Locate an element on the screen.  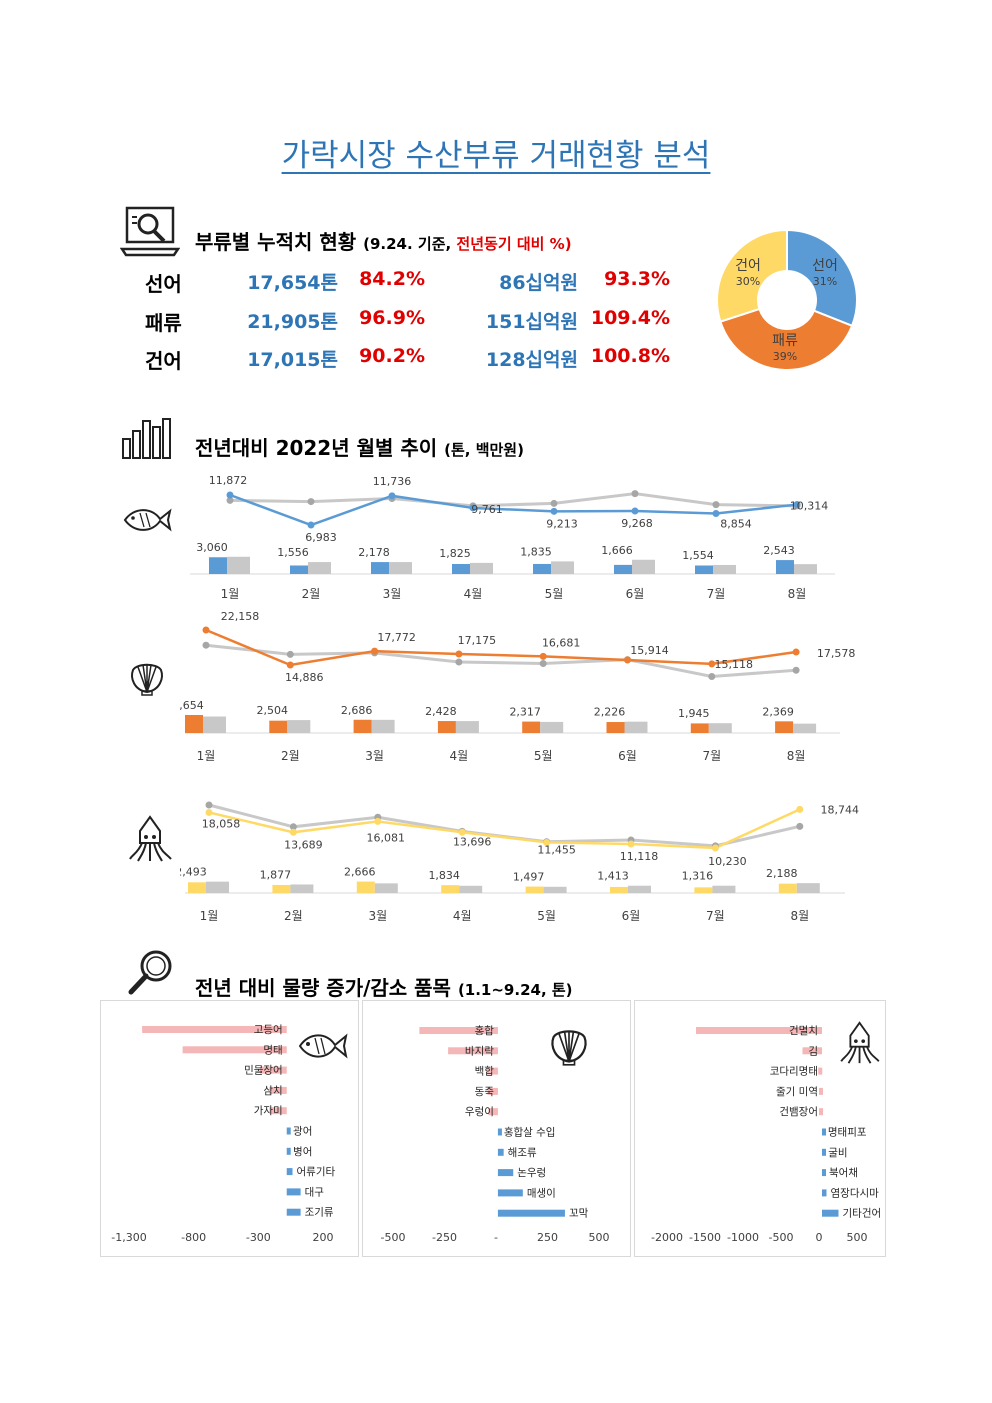
row-label: 건어 is located at coordinates (163, 361).